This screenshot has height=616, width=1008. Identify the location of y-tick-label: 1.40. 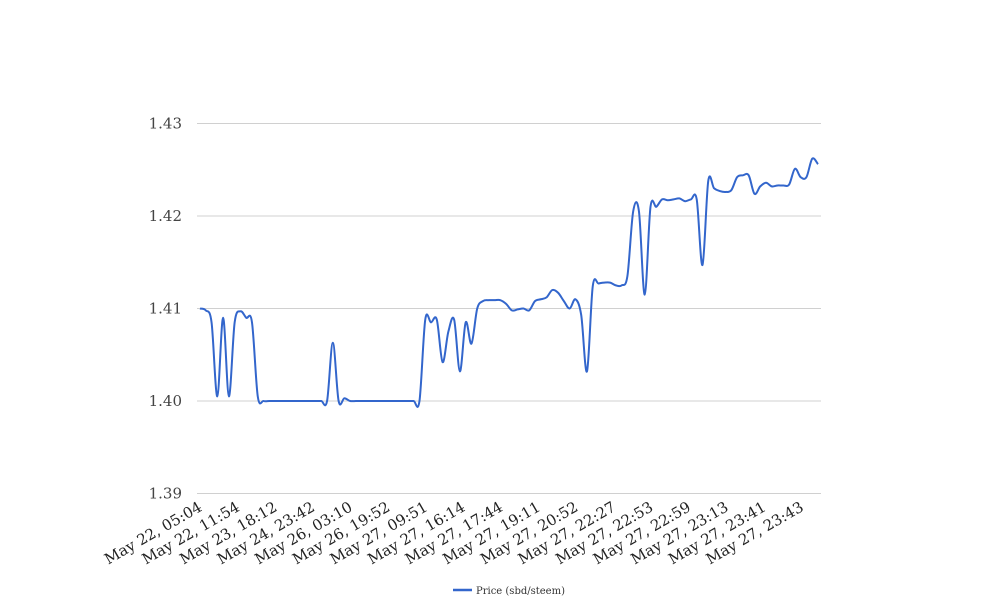
(165, 401).